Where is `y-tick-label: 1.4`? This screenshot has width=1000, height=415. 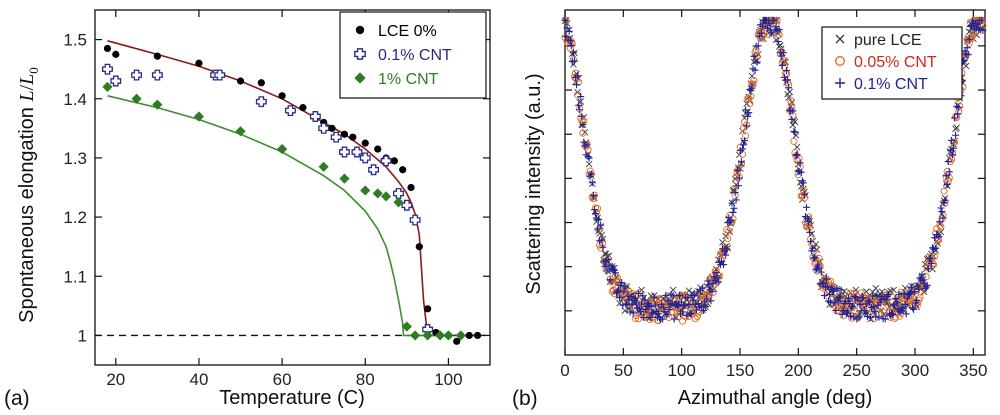 y-tick-label: 1.4 is located at coordinates (75, 99).